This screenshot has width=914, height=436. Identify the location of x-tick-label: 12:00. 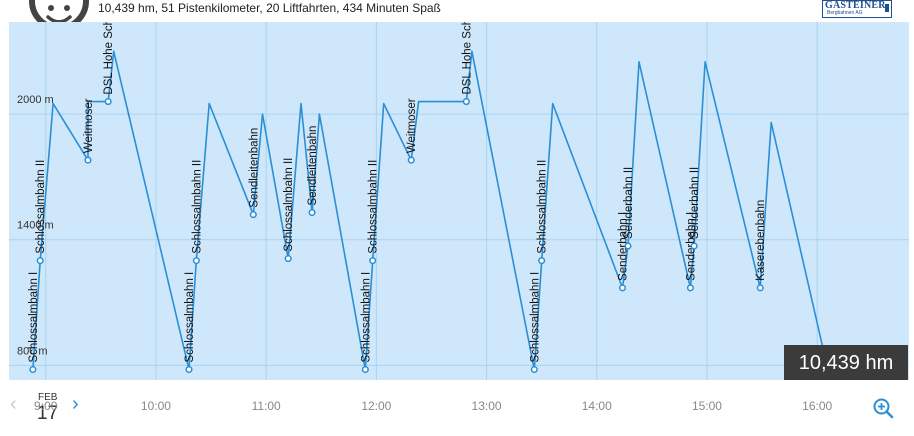
(376, 406).